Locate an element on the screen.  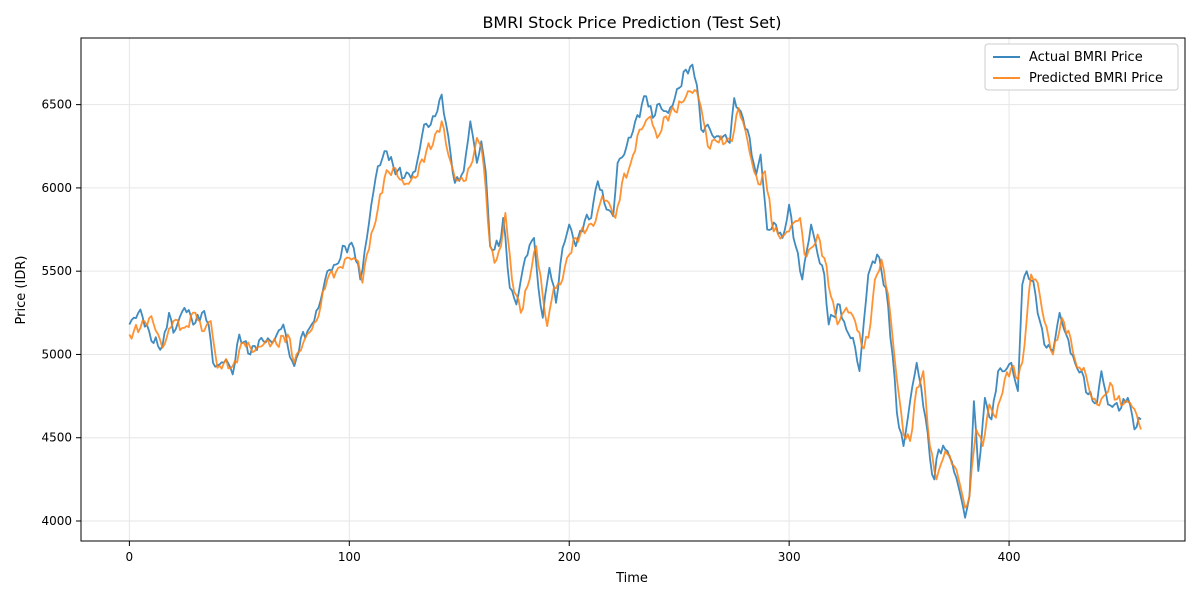
legend-label-predicted: Predicted BMRI Price is located at coordinates (1096, 78).